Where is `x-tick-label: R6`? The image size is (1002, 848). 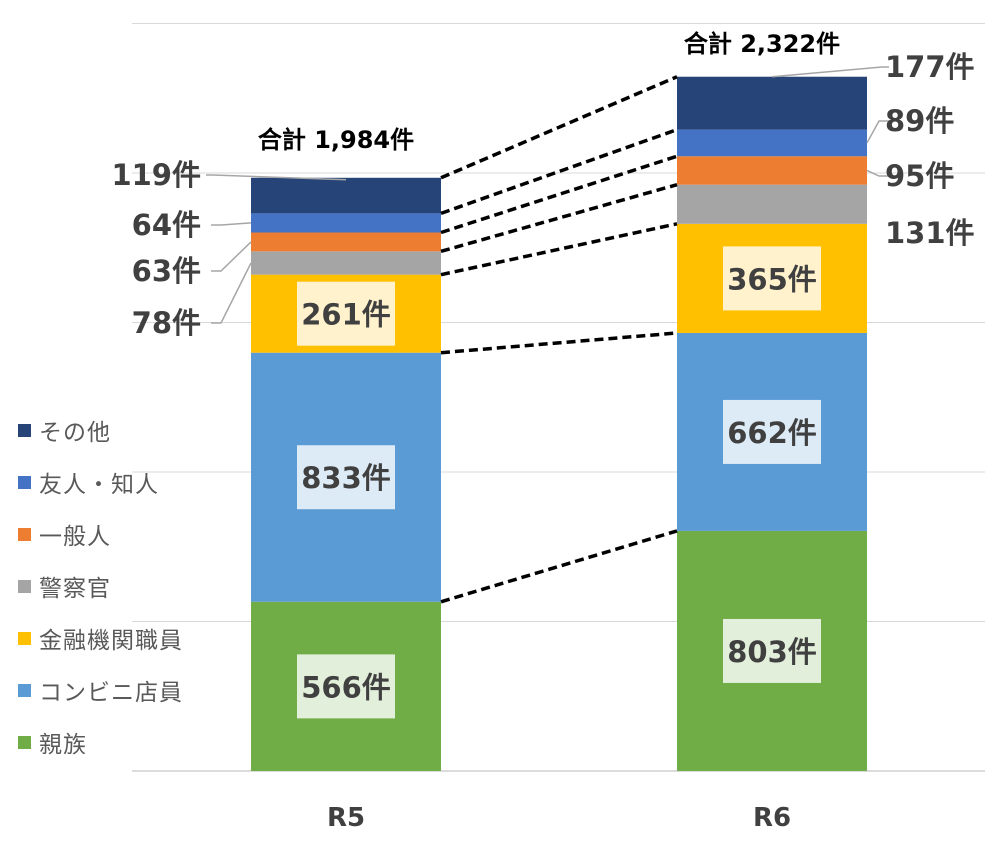
x-tick-label: R6 is located at coordinates (772, 818).